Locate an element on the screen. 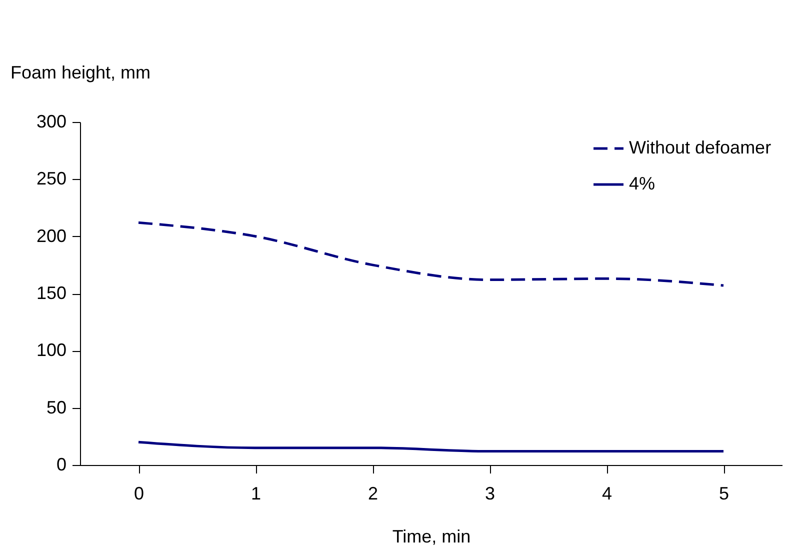  x-tick-label: 2 is located at coordinates (373, 494).